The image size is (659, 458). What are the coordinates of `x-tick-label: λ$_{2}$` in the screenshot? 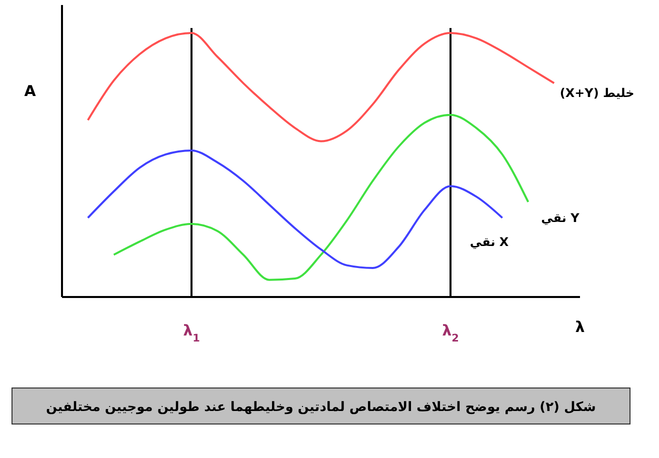 It's located at (450, 333).